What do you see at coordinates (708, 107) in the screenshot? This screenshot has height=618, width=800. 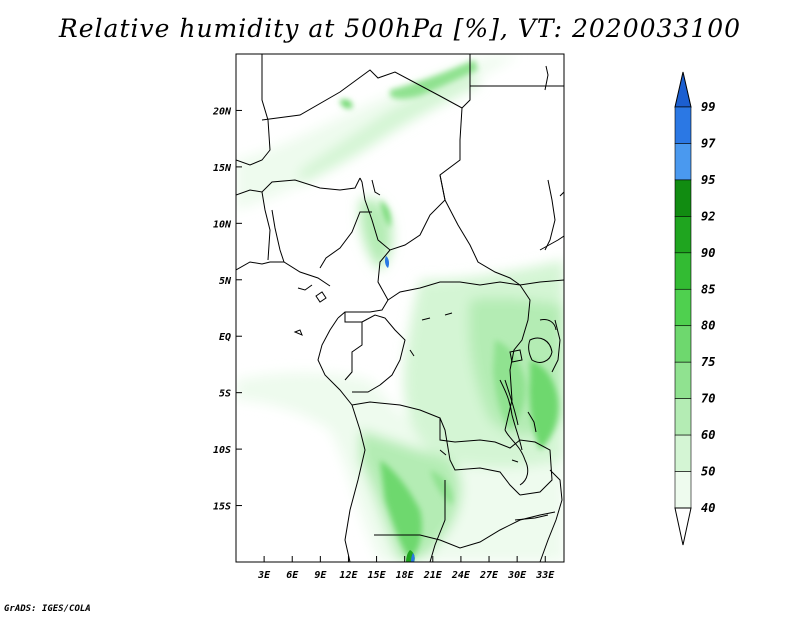 I see `colorbar-label: 99` at bounding box center [708, 107].